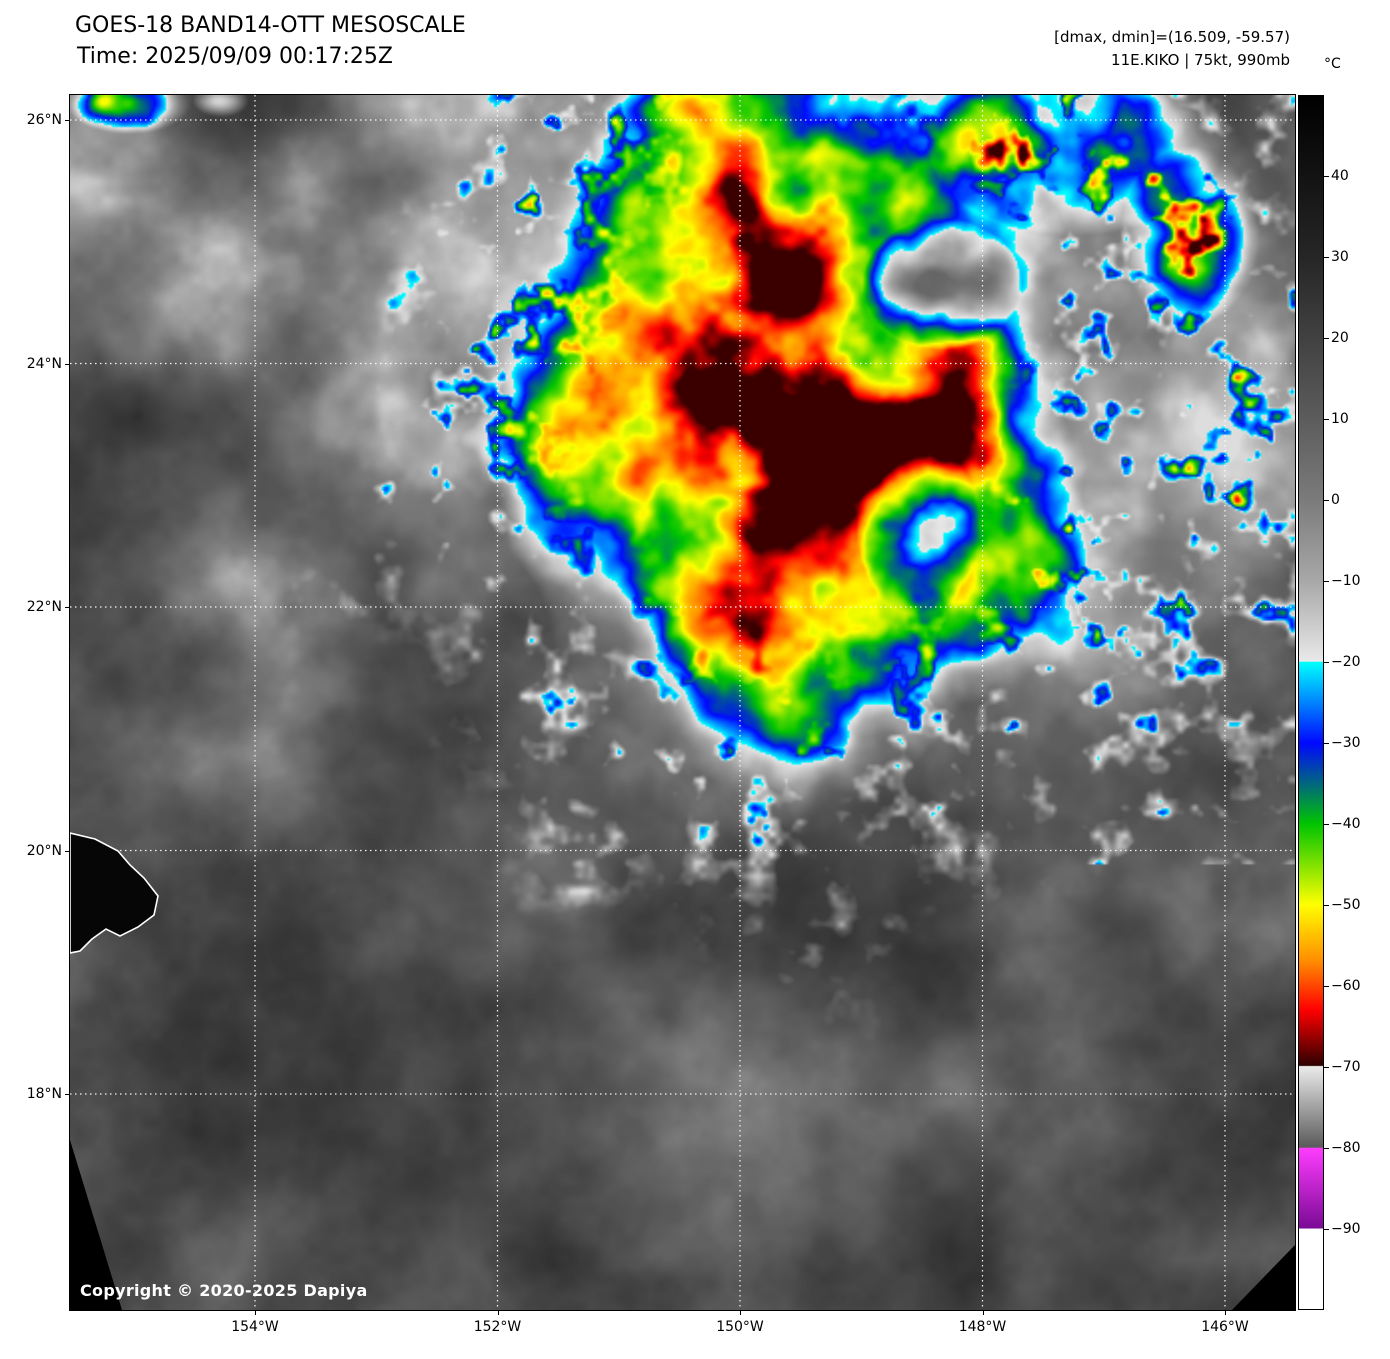 This screenshot has height=1359, width=1390. I want to click on colorbar-tick-label: −40, so click(1346, 824).